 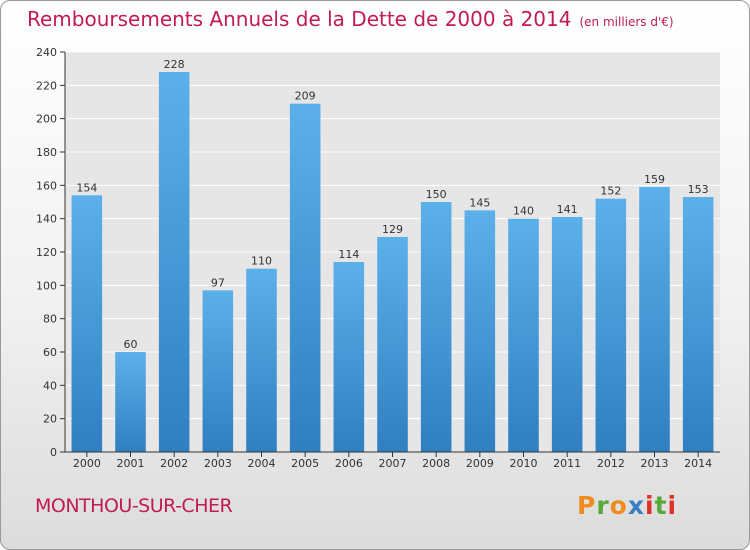 What do you see at coordinates (46, 52) in the screenshot?
I see `y-tick-label: 240` at bounding box center [46, 52].